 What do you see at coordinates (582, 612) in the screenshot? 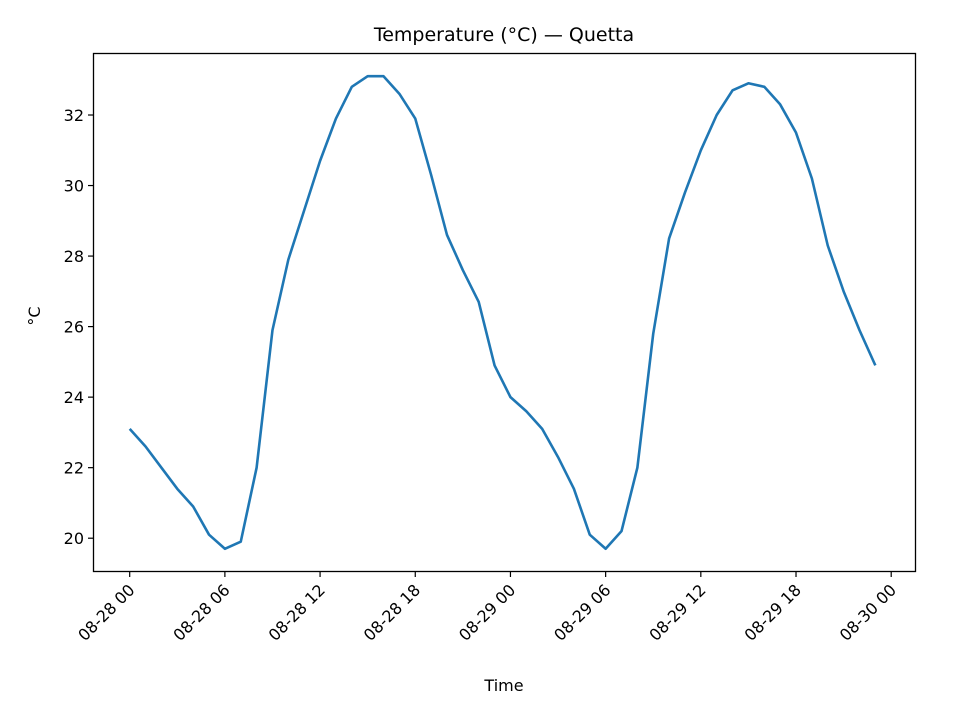
I see `x-tick-label: 08-29 06` at bounding box center [582, 612].